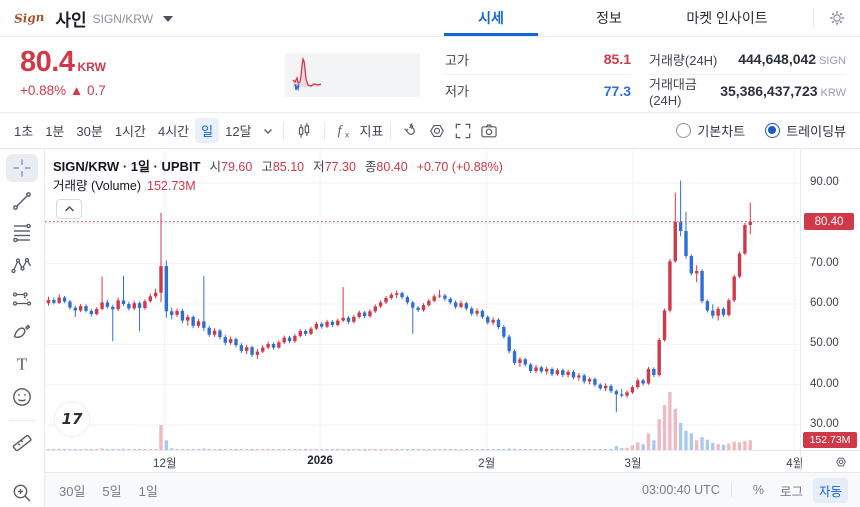 The width and height of the screenshot is (860, 507). I want to click on radio-basic-chart: 기본차트, so click(710, 130).